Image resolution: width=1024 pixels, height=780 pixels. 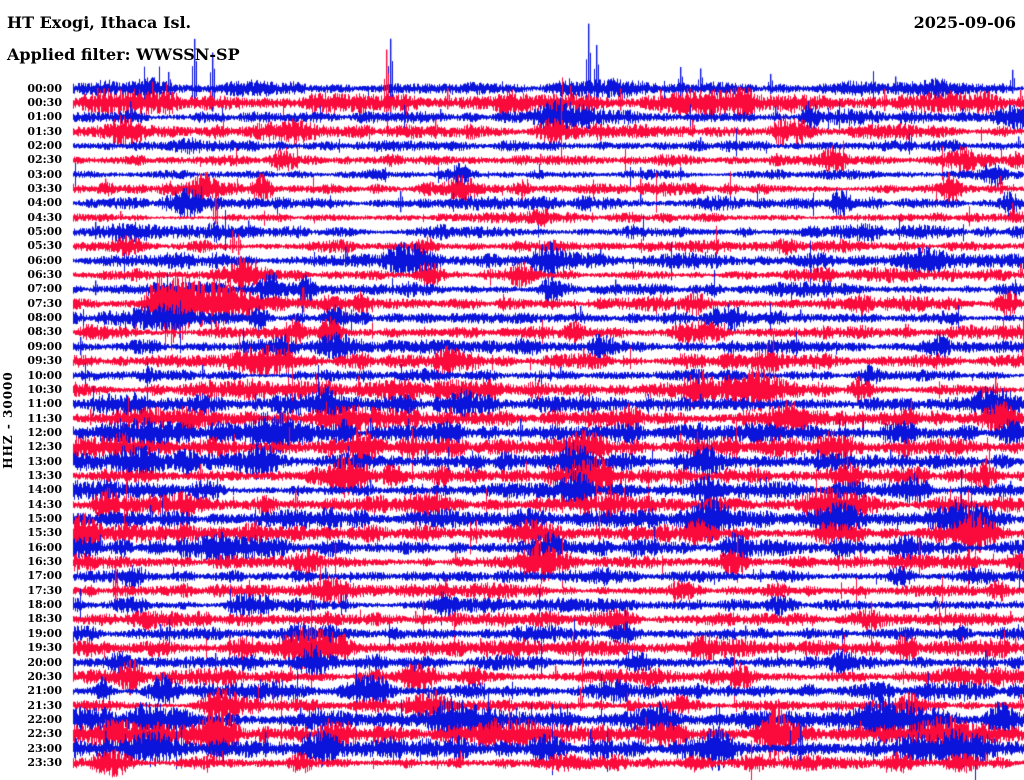 What do you see at coordinates (44, 576) in the screenshot?
I see `time-label: 17:00` at bounding box center [44, 576].